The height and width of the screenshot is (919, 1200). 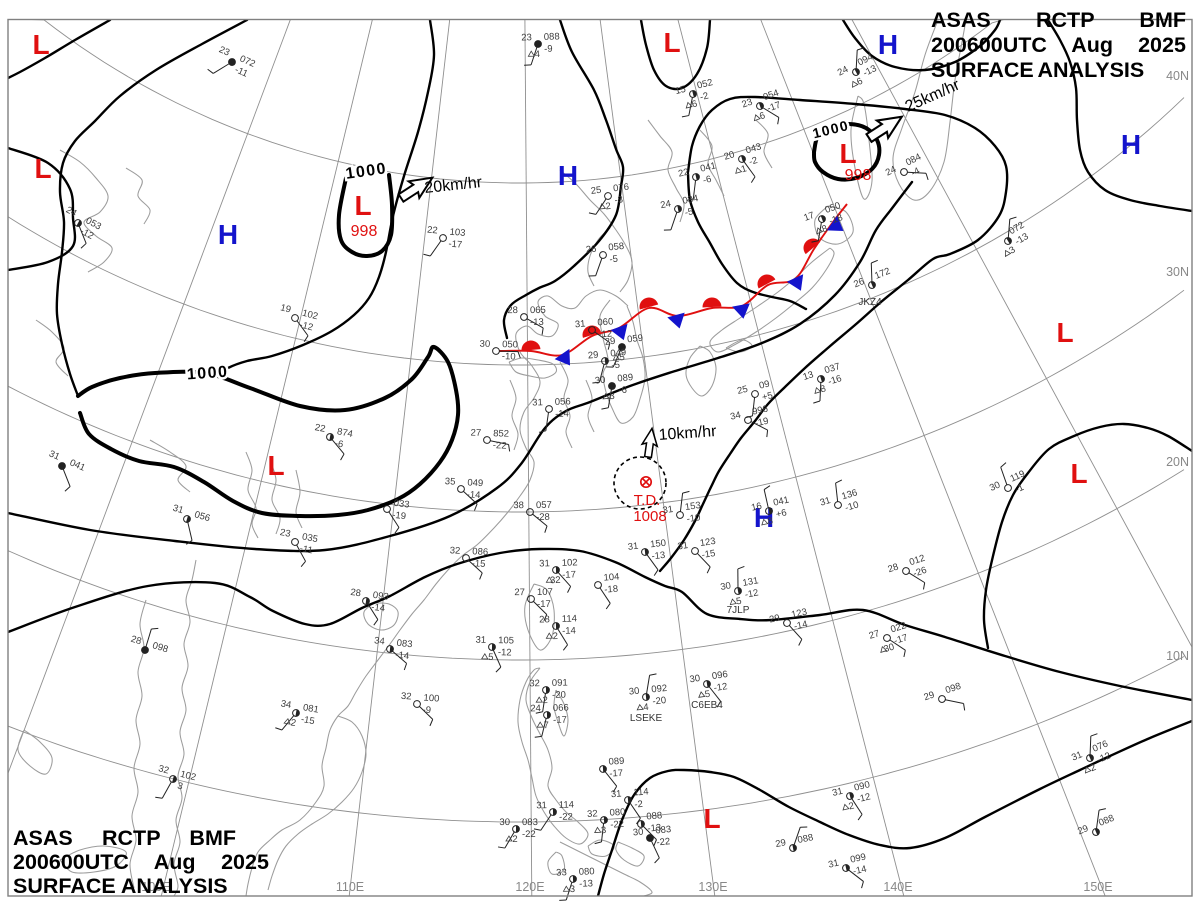 I want to click on svg-text: 10km/hr, so click(x=688, y=433).